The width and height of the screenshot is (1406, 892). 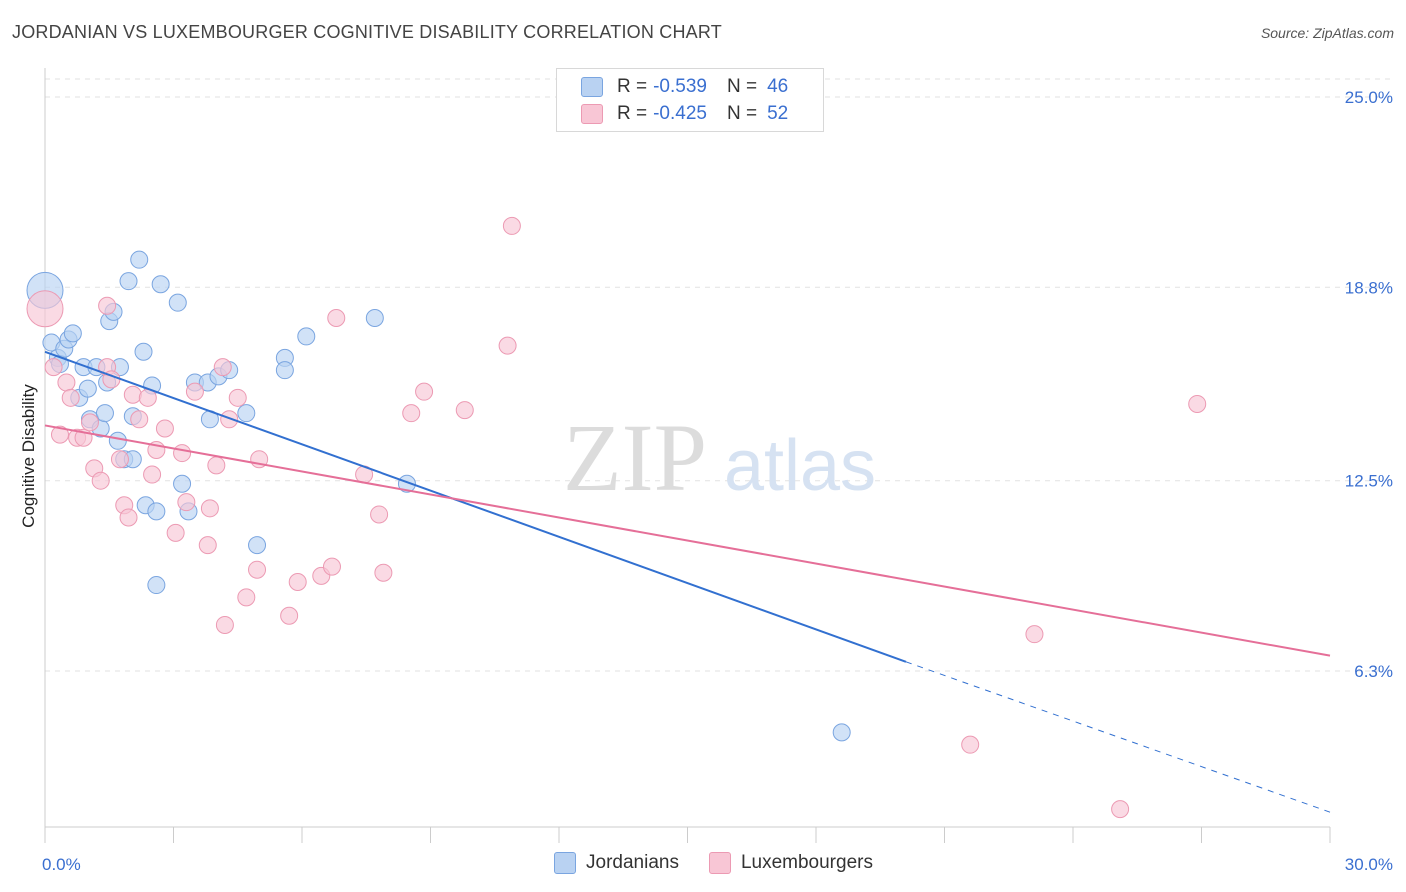 I want to click on x-tick-label: 0.0%, so click(x=61, y=864).